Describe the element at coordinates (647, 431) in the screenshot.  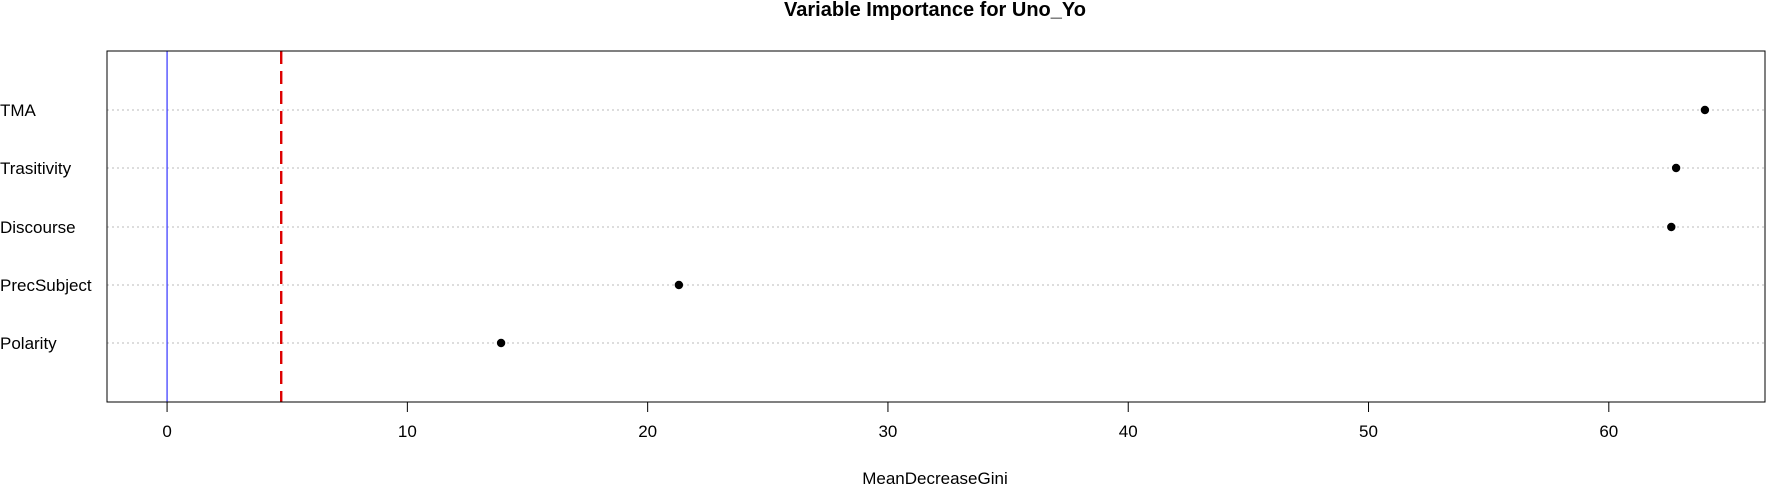
I see `x-tick-label-20: 20` at that location.